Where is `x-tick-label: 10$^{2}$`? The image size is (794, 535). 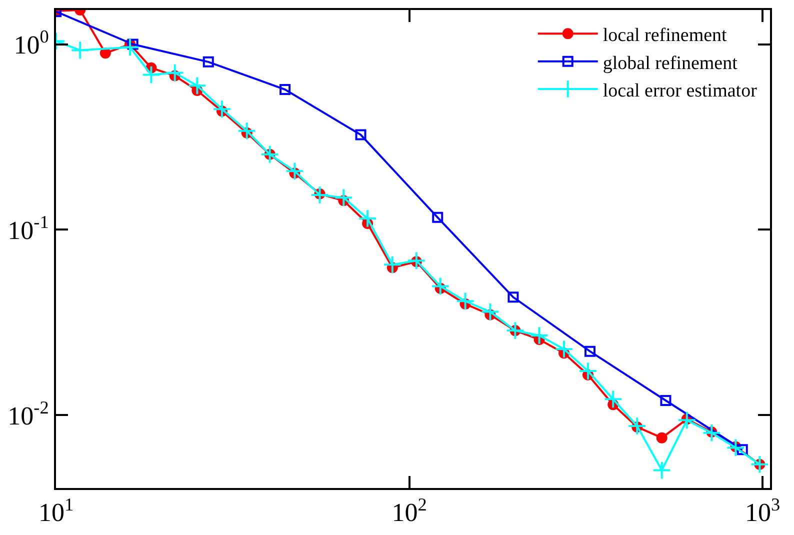
x-tick-label: 10$^{2}$ is located at coordinates (409, 511).